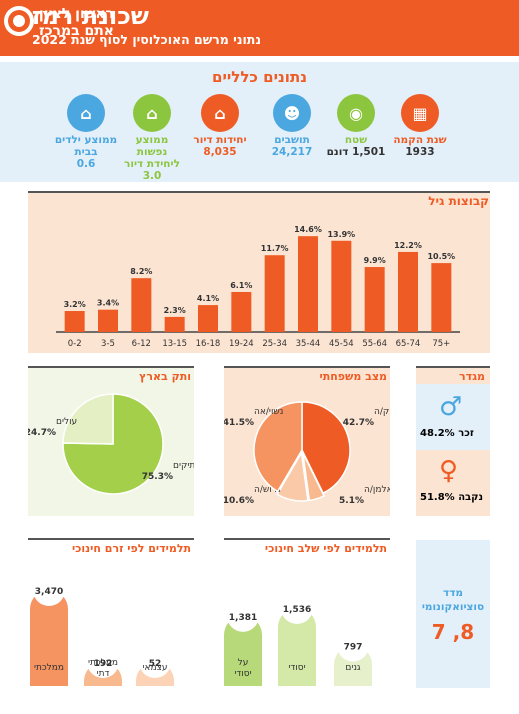  What do you see at coordinates (292, 140) in the screenshot?
I see `stat-label: תושבים` at bounding box center [292, 140].